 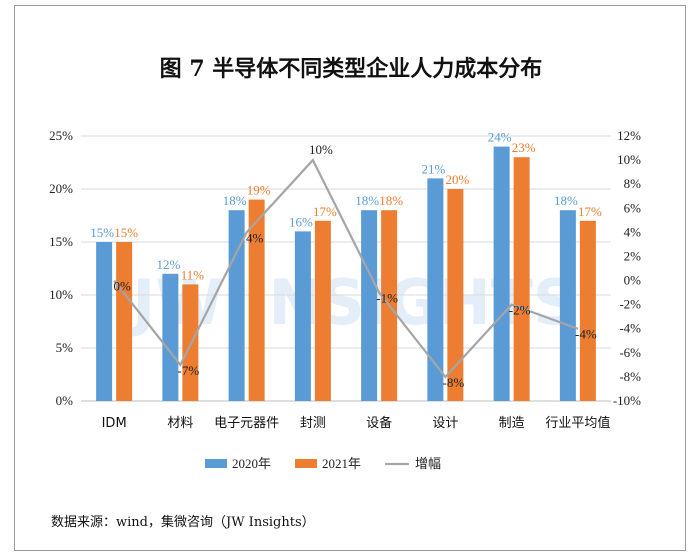 I want to click on bar-value-label-2021: 19%, so click(x=259, y=190).